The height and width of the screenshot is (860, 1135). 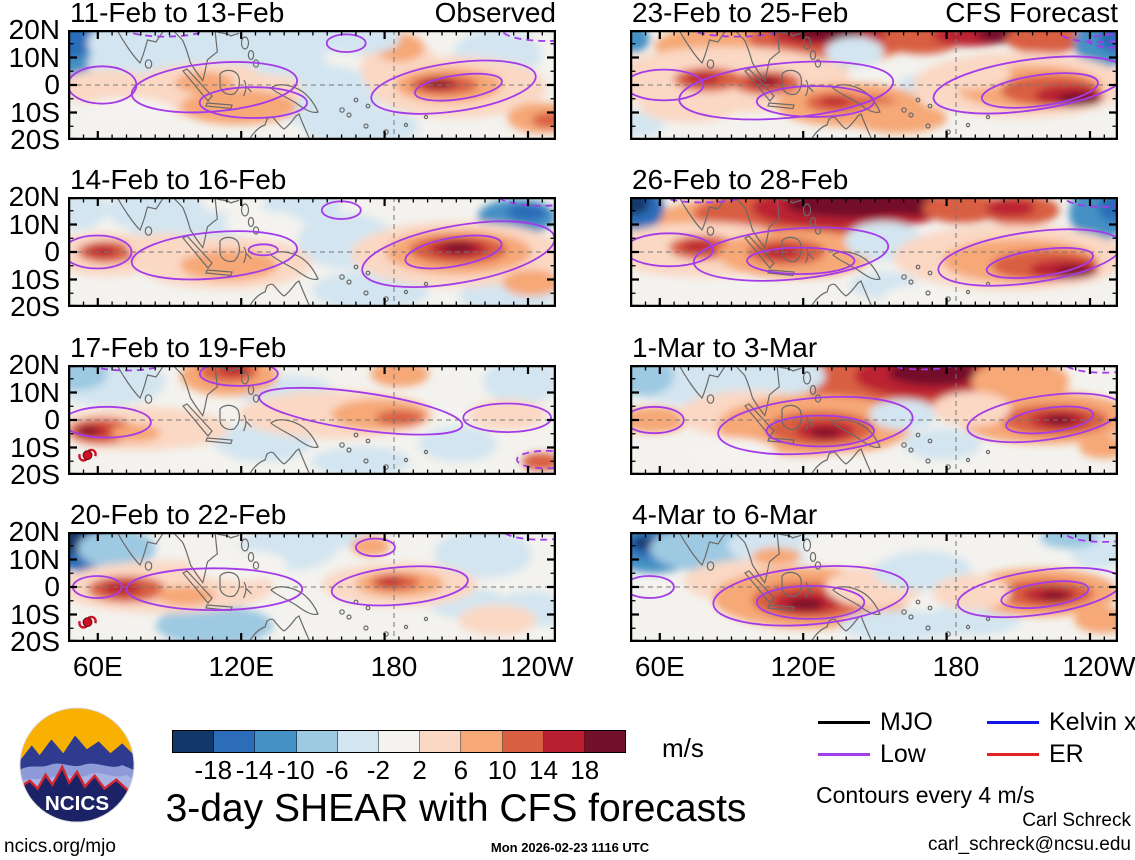 What do you see at coordinates (60, 846) in the screenshot?
I see `footer-site-url: ncics.org/mjo` at bounding box center [60, 846].